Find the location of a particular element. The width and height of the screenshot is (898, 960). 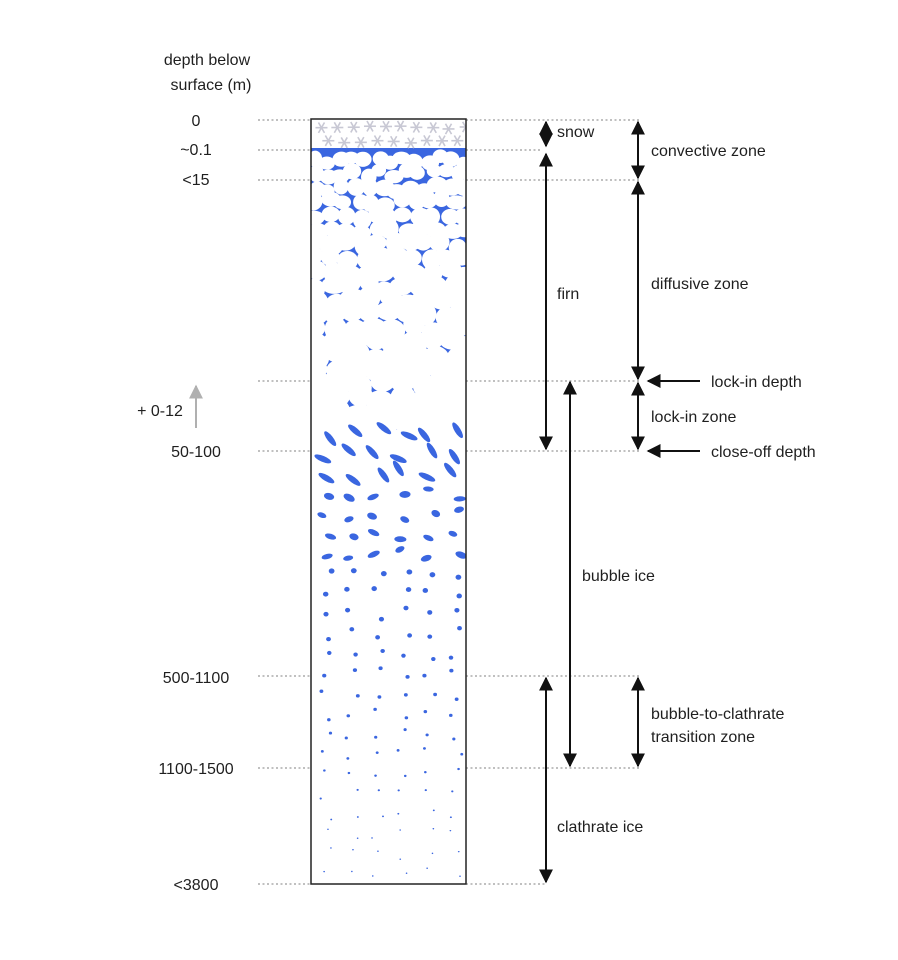

guides-left is located at coordinates (284, 502).